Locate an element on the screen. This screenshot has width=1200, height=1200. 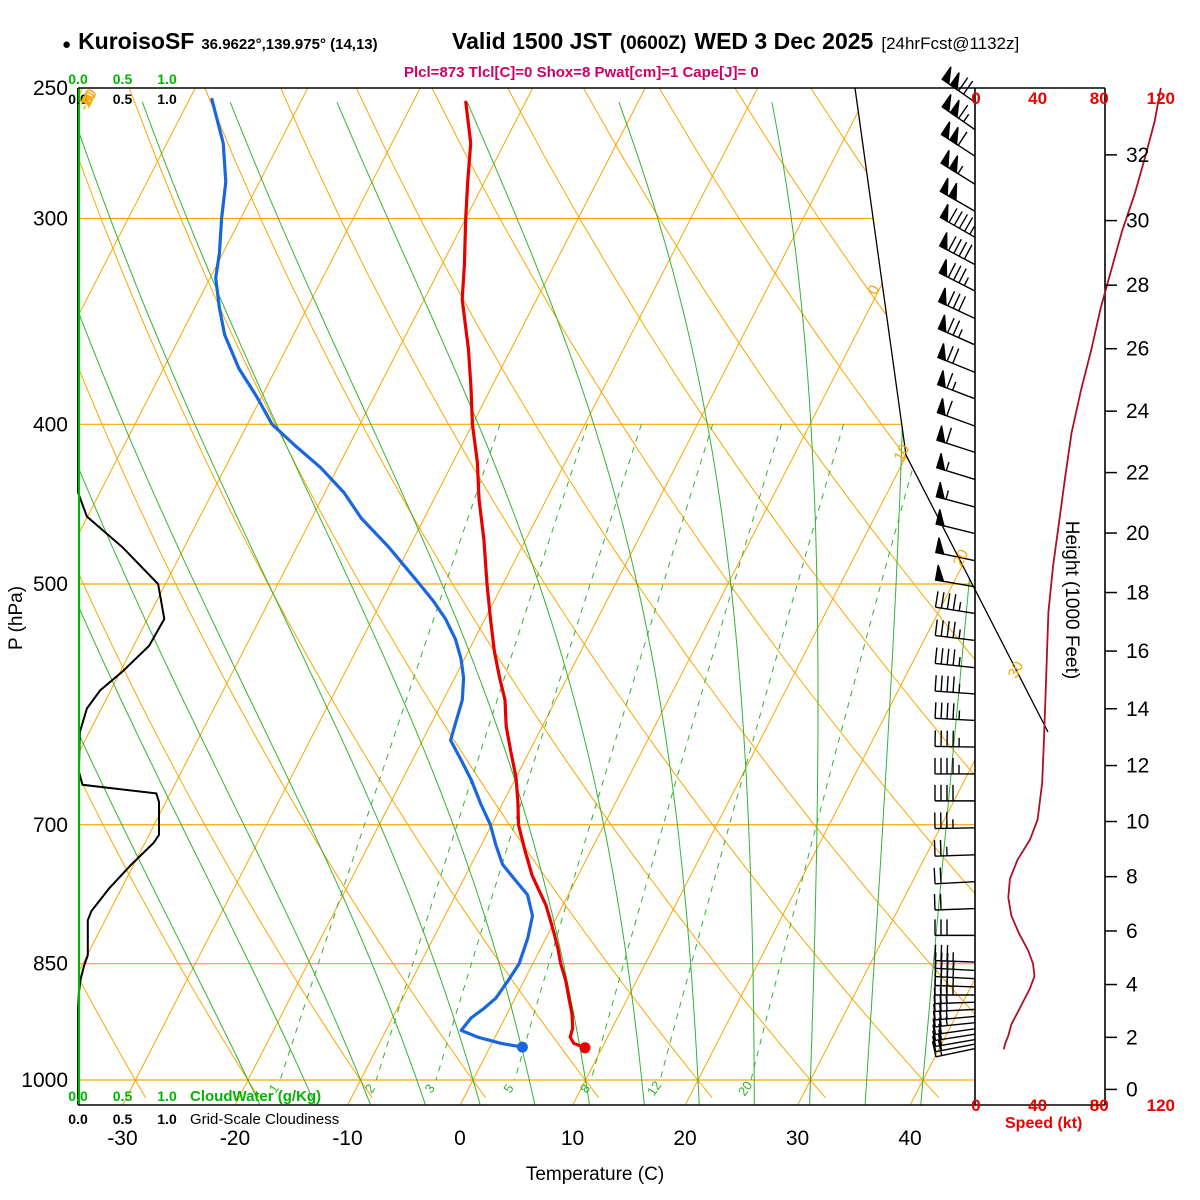
mixing-ratio-label: 2 is located at coordinates (370, 1088).